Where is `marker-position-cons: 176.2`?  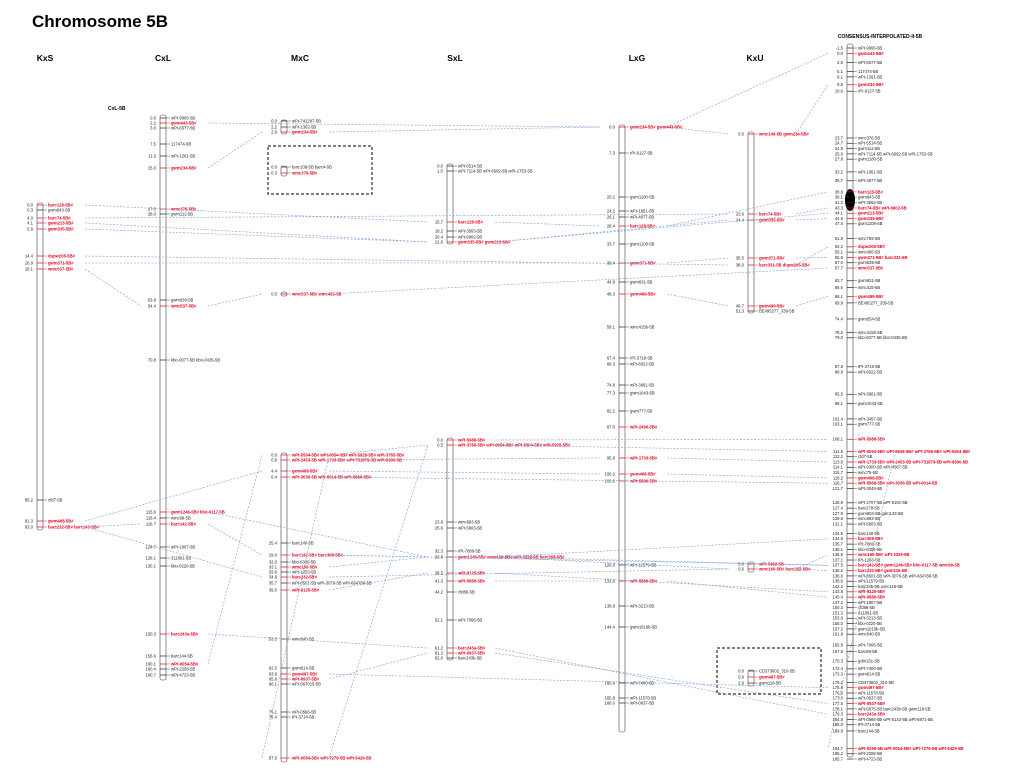
marker-position-cons: 176.2 is located at coordinates (838, 682).